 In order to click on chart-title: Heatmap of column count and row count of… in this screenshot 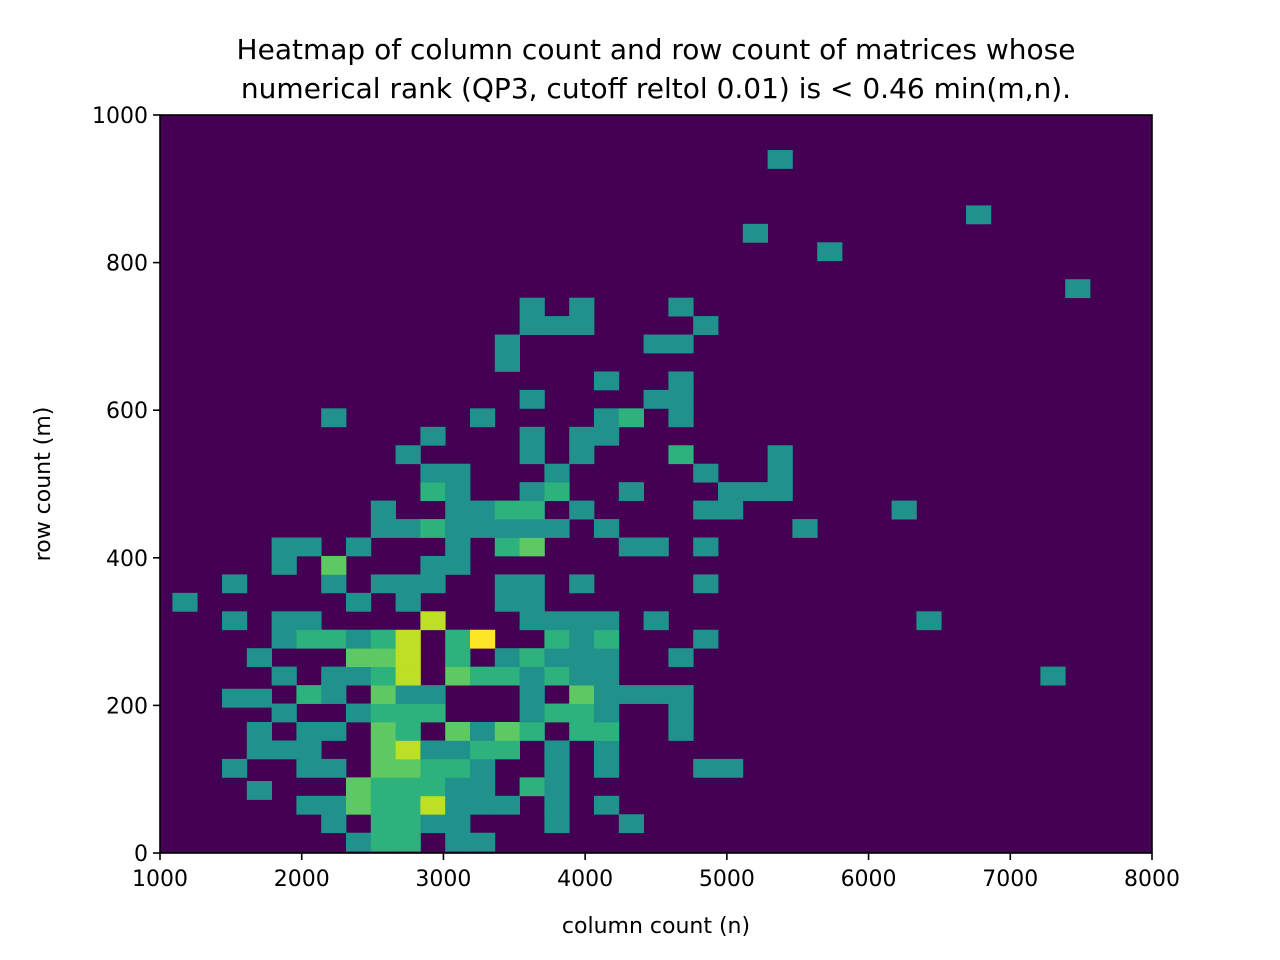, I will do `click(656, 69)`.